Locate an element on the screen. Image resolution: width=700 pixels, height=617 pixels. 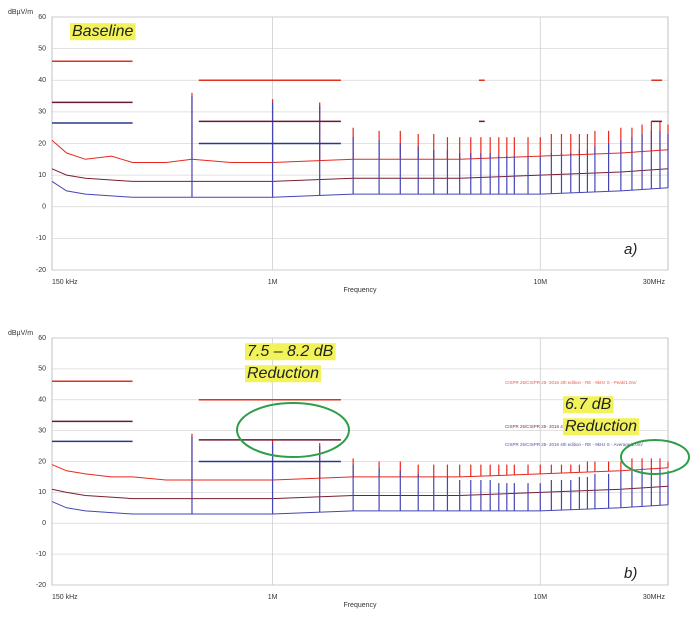
panel-label: a) is located at coordinates (630, 249).